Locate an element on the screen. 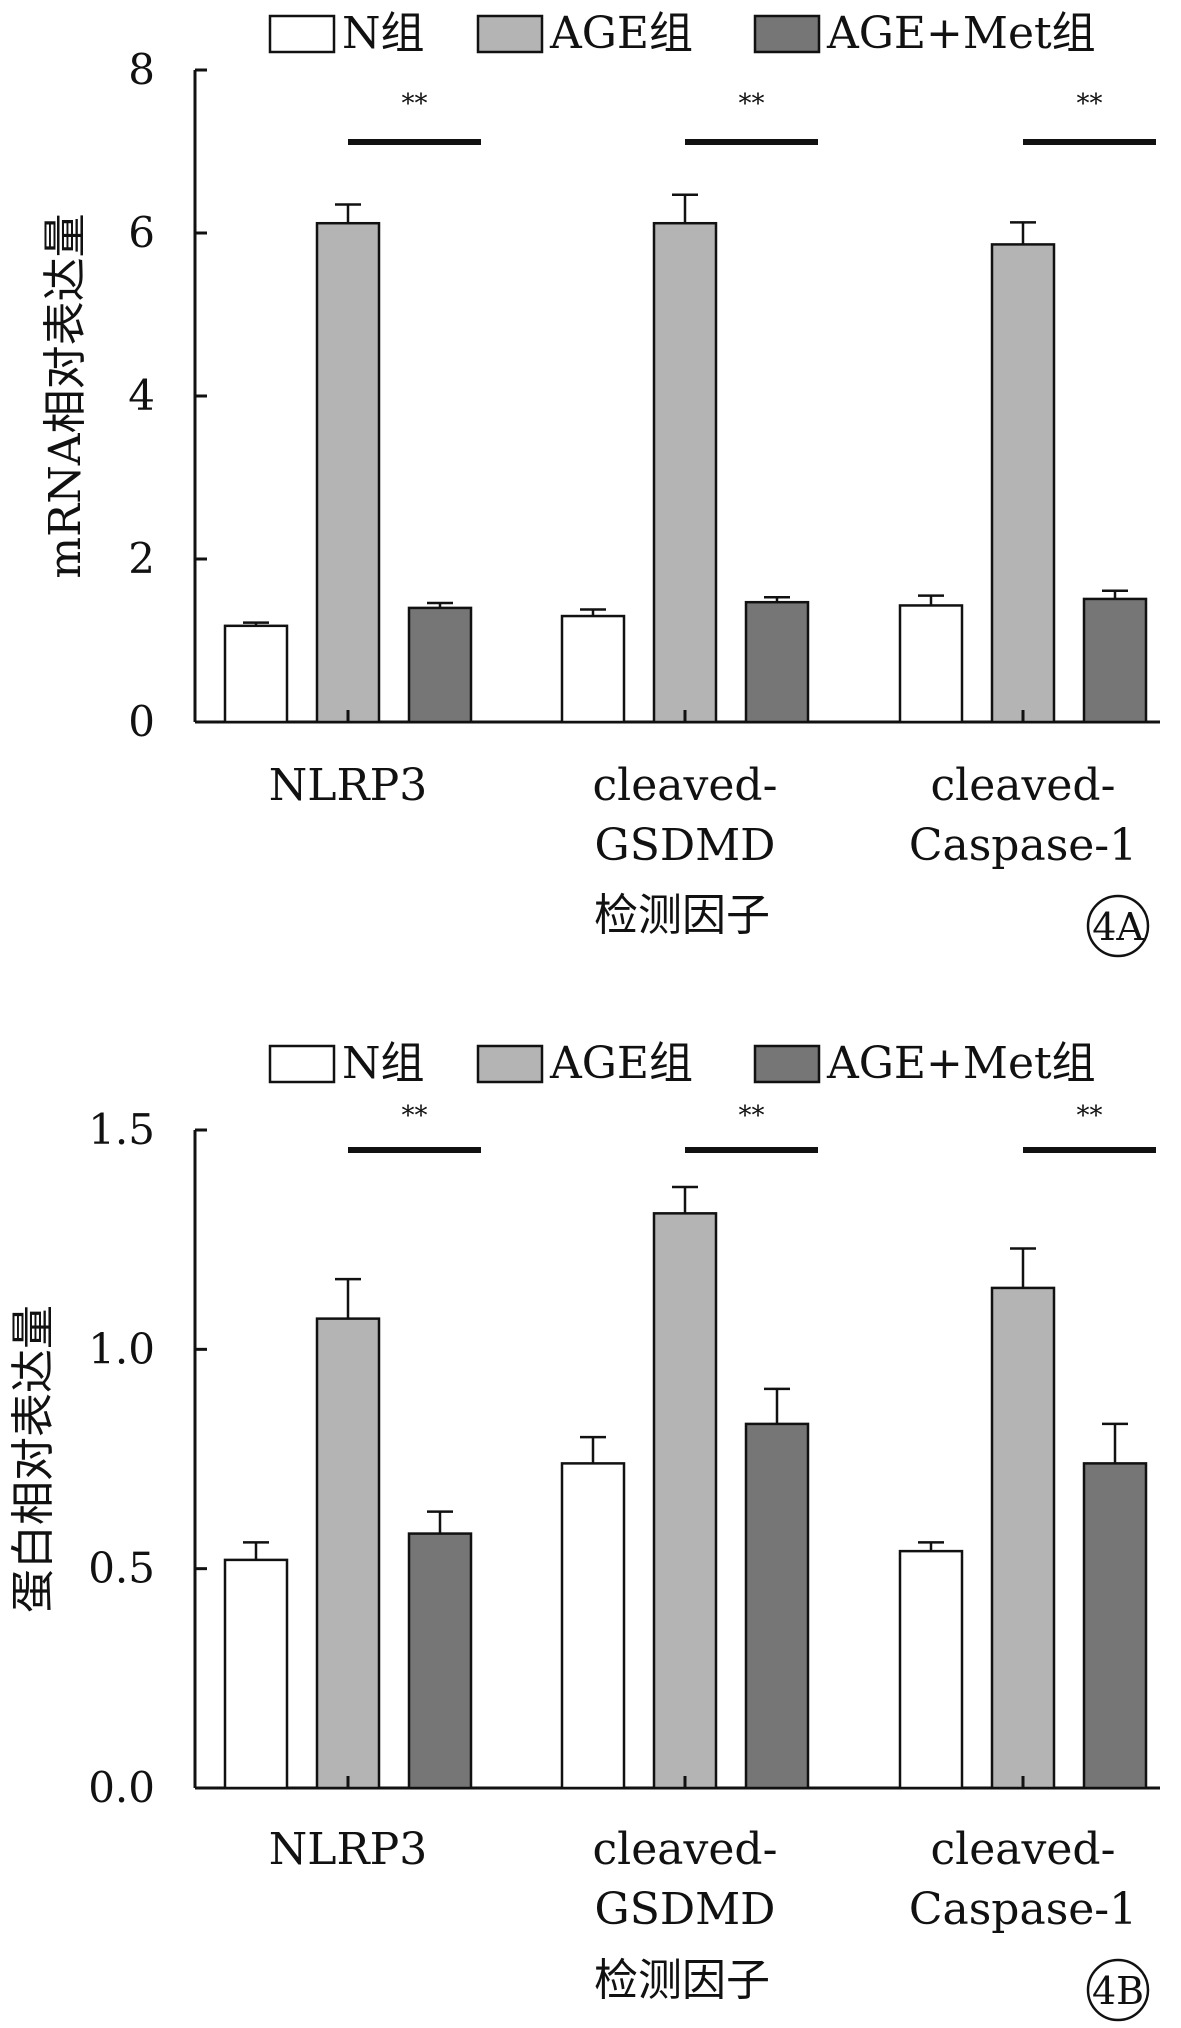  panel-label: 4B is located at coordinates (1118, 1991).